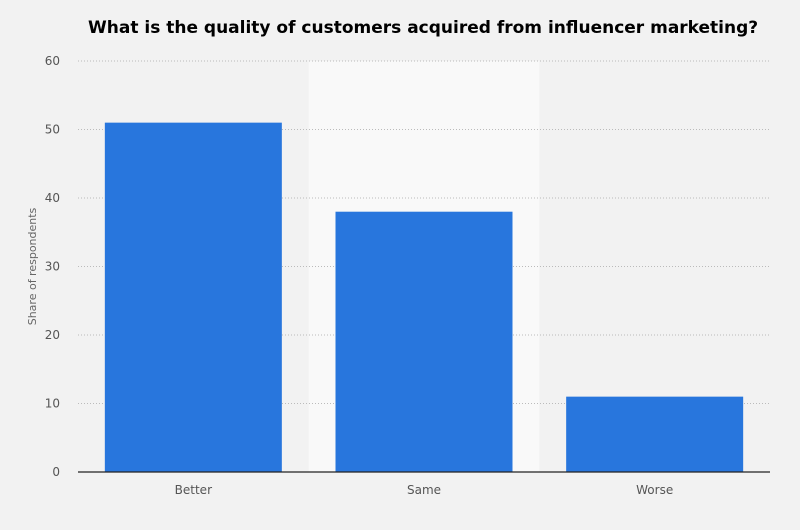  Describe the element at coordinates (654, 490) in the screenshot. I see `x-tick-label: Worse` at that location.